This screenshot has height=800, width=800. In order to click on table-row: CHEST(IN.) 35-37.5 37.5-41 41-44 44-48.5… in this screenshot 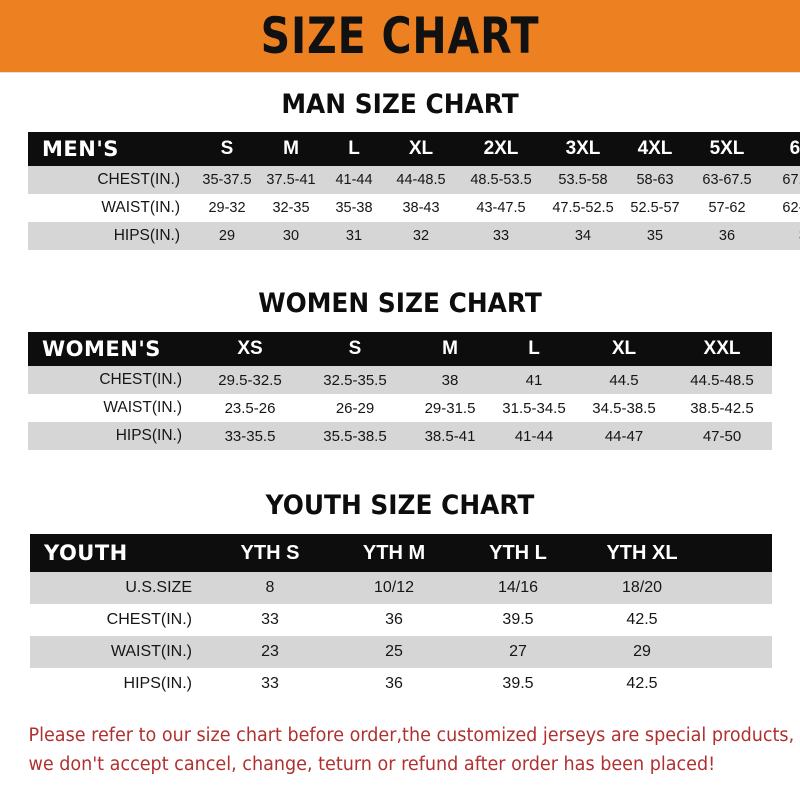, I will do `click(414, 180)`.